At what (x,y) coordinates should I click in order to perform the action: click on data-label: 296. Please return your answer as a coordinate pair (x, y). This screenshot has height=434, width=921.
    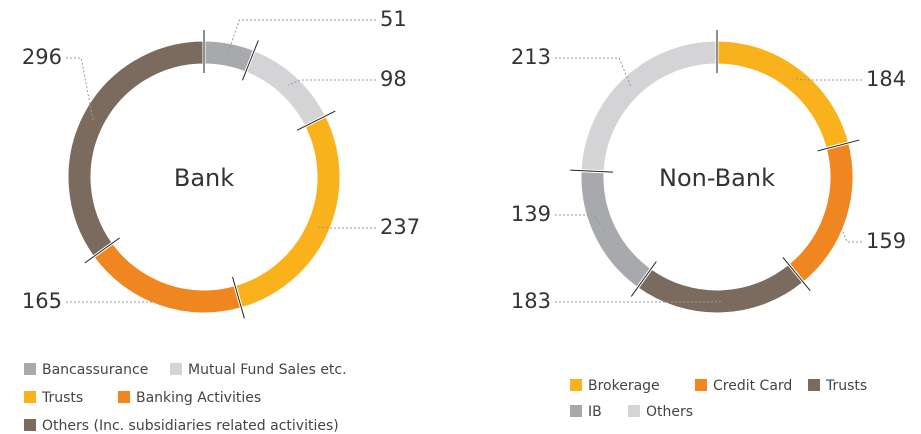
    Looking at the image, I should click on (42, 57).